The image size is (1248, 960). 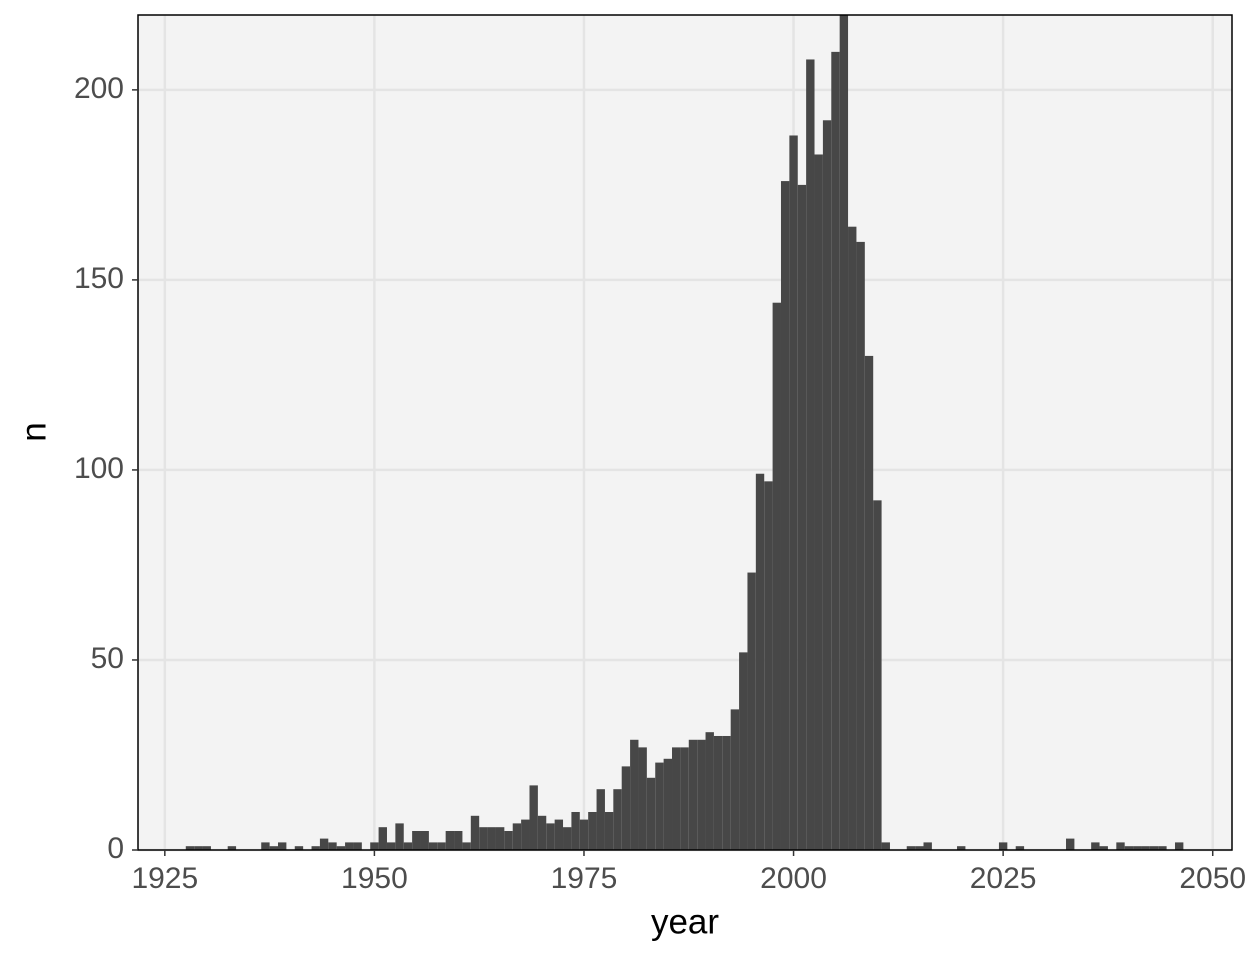 I want to click on x-axis-title: year, so click(x=685, y=921).